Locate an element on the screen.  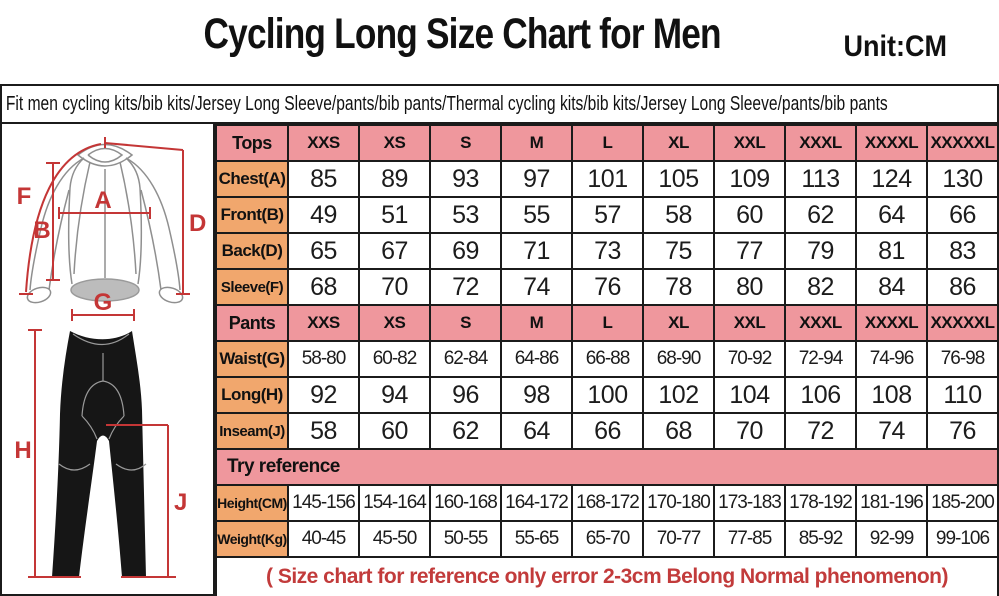
row-label-cell: Sleeve(F) is located at coordinates (252, 287).